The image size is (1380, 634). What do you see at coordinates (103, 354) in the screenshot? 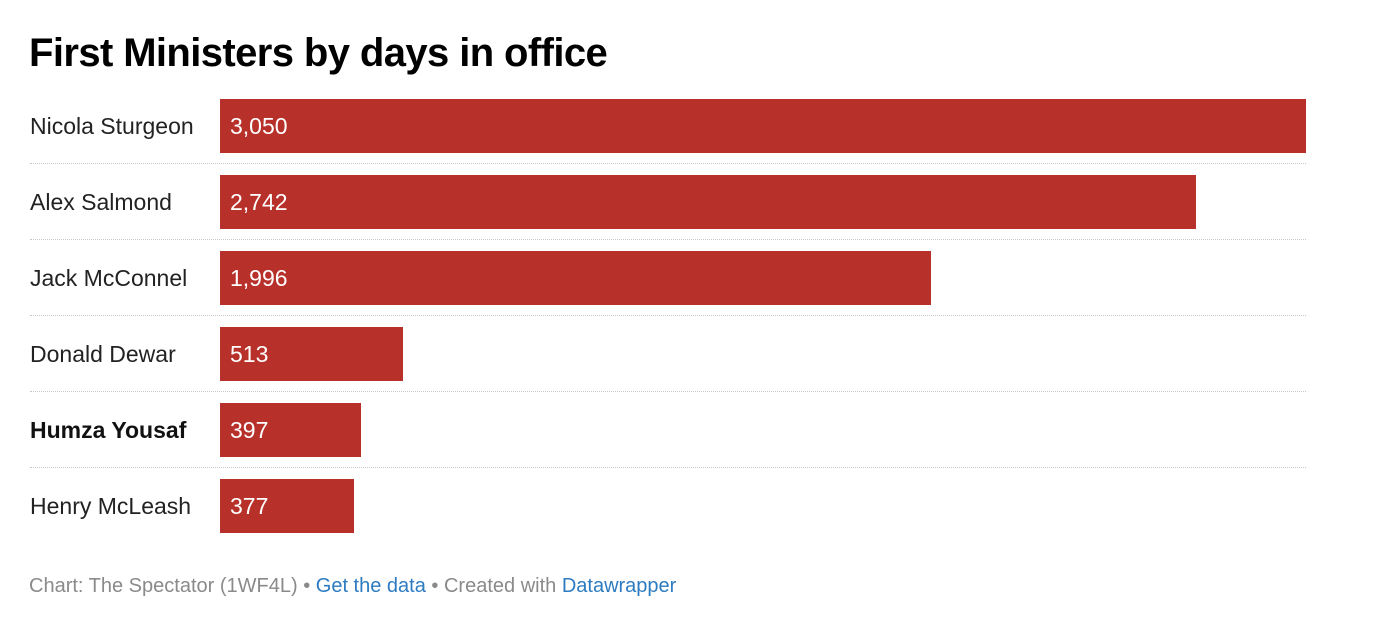
I see `category-label: Donald Dewar` at bounding box center [103, 354].